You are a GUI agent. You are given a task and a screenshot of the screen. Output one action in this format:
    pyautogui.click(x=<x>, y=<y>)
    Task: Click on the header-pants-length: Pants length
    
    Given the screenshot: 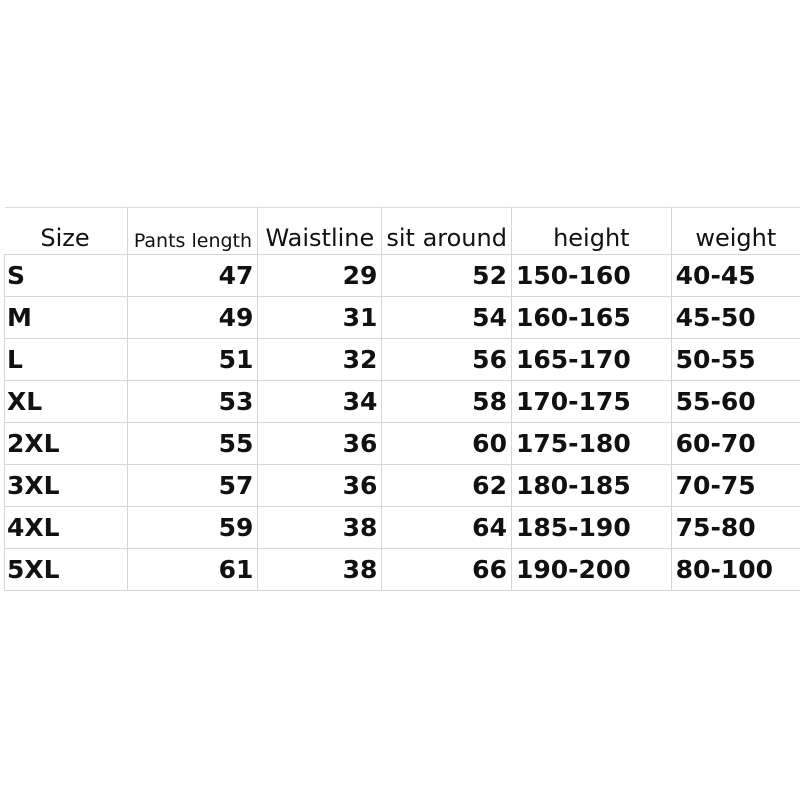 What is the action you would take?
    pyautogui.click(x=193, y=231)
    